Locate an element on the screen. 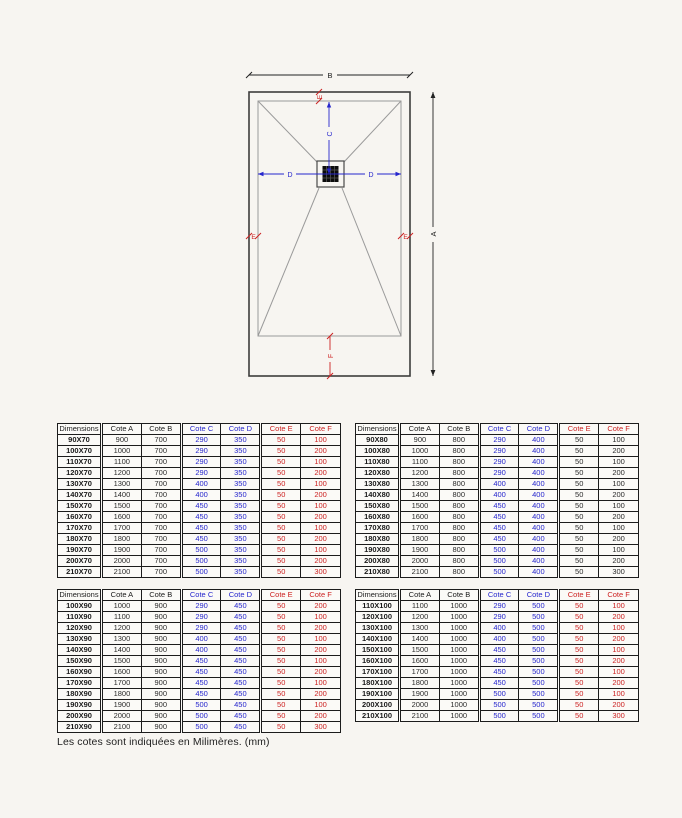 The width and height of the screenshot is (682, 818). value-cell: 1100 is located at coordinates (419, 462).